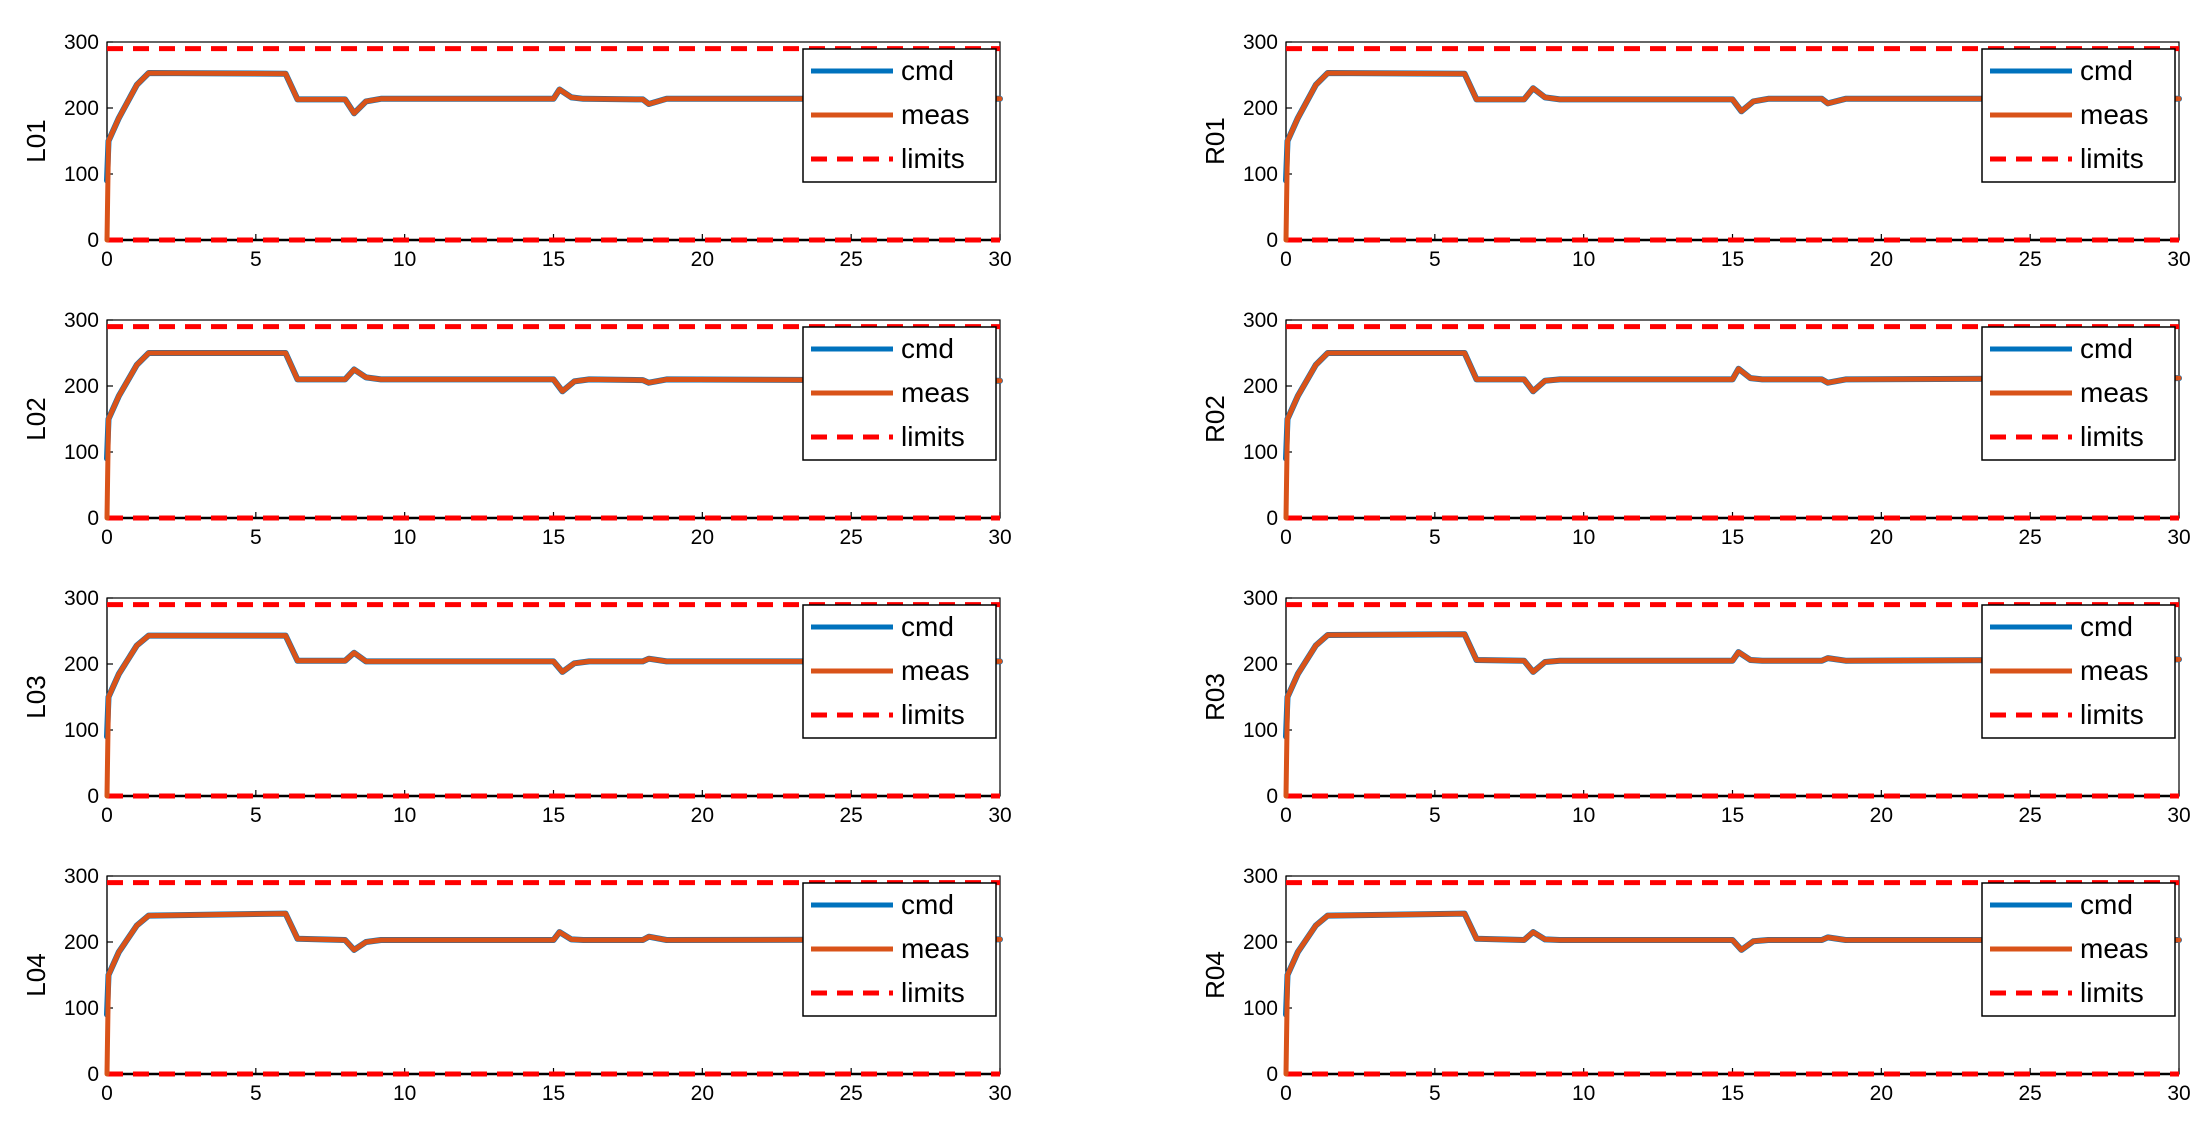 The image size is (2210, 1137). I want to click on y-axis-label: R01, so click(1215, 141).